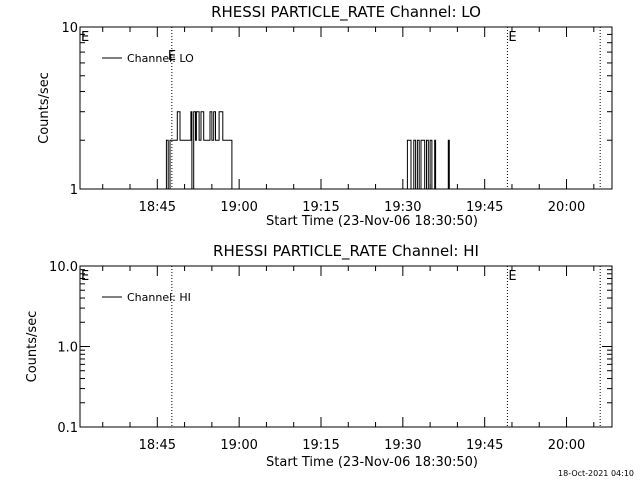 The image size is (640, 480). Describe the element at coordinates (172, 56) in the screenshot. I see `event-line-label: E` at that location.